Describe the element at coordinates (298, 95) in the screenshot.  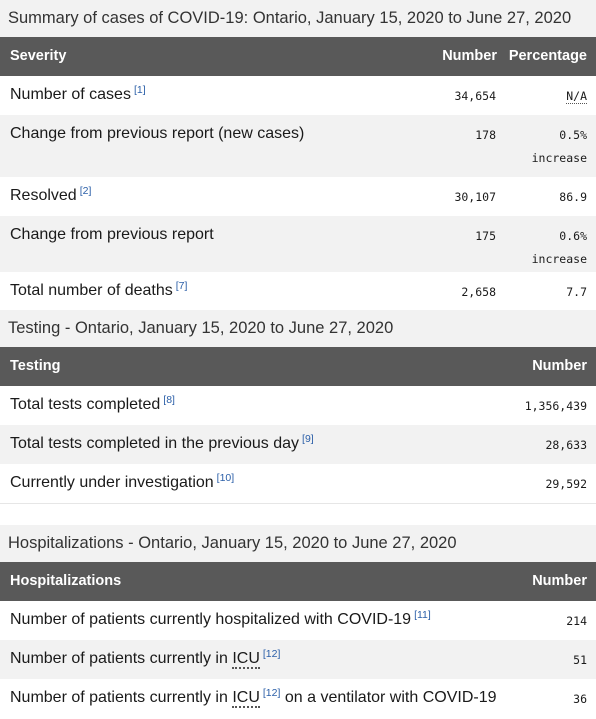
I see `table-row: Number of cases [1] 34,654 N/A` at that location.